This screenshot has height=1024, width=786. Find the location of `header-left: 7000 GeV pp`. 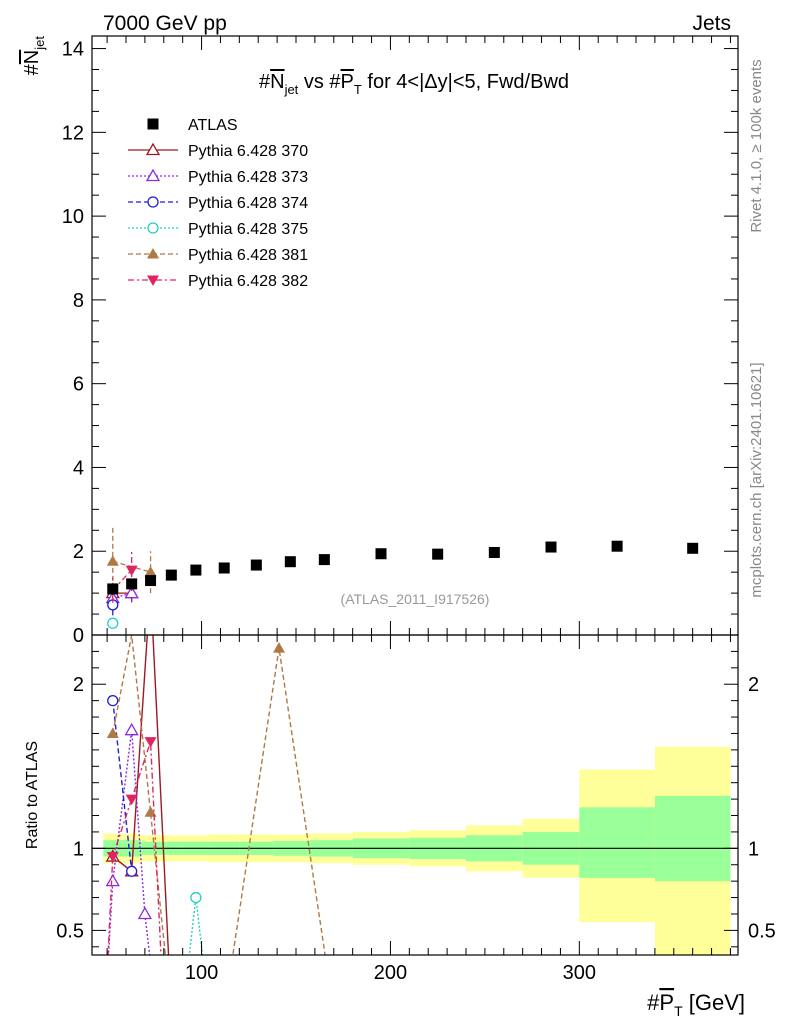

header-left: 7000 GeV pp is located at coordinates (165, 23).